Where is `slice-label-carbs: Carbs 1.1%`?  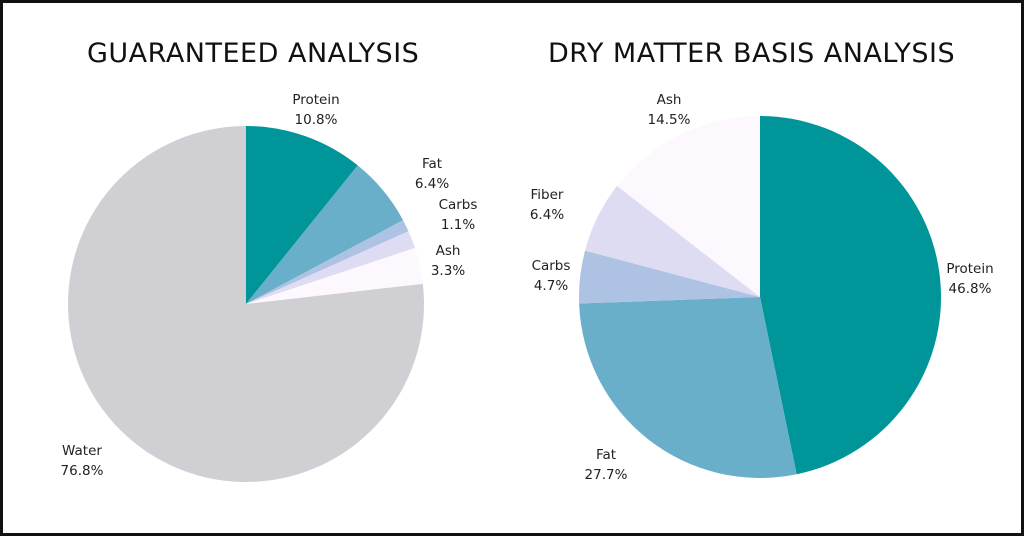 slice-label-carbs: Carbs 1.1% is located at coordinates (458, 215).